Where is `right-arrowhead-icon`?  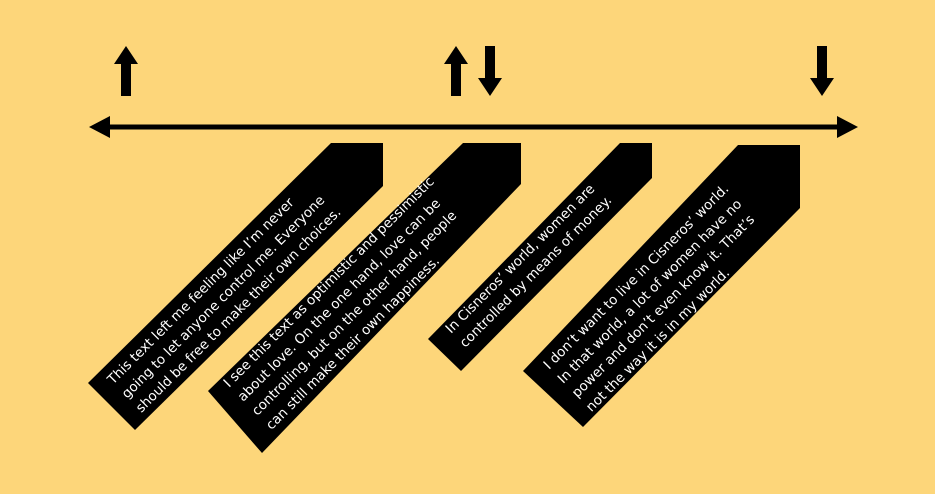
right-arrowhead-icon is located at coordinates (847, 127).